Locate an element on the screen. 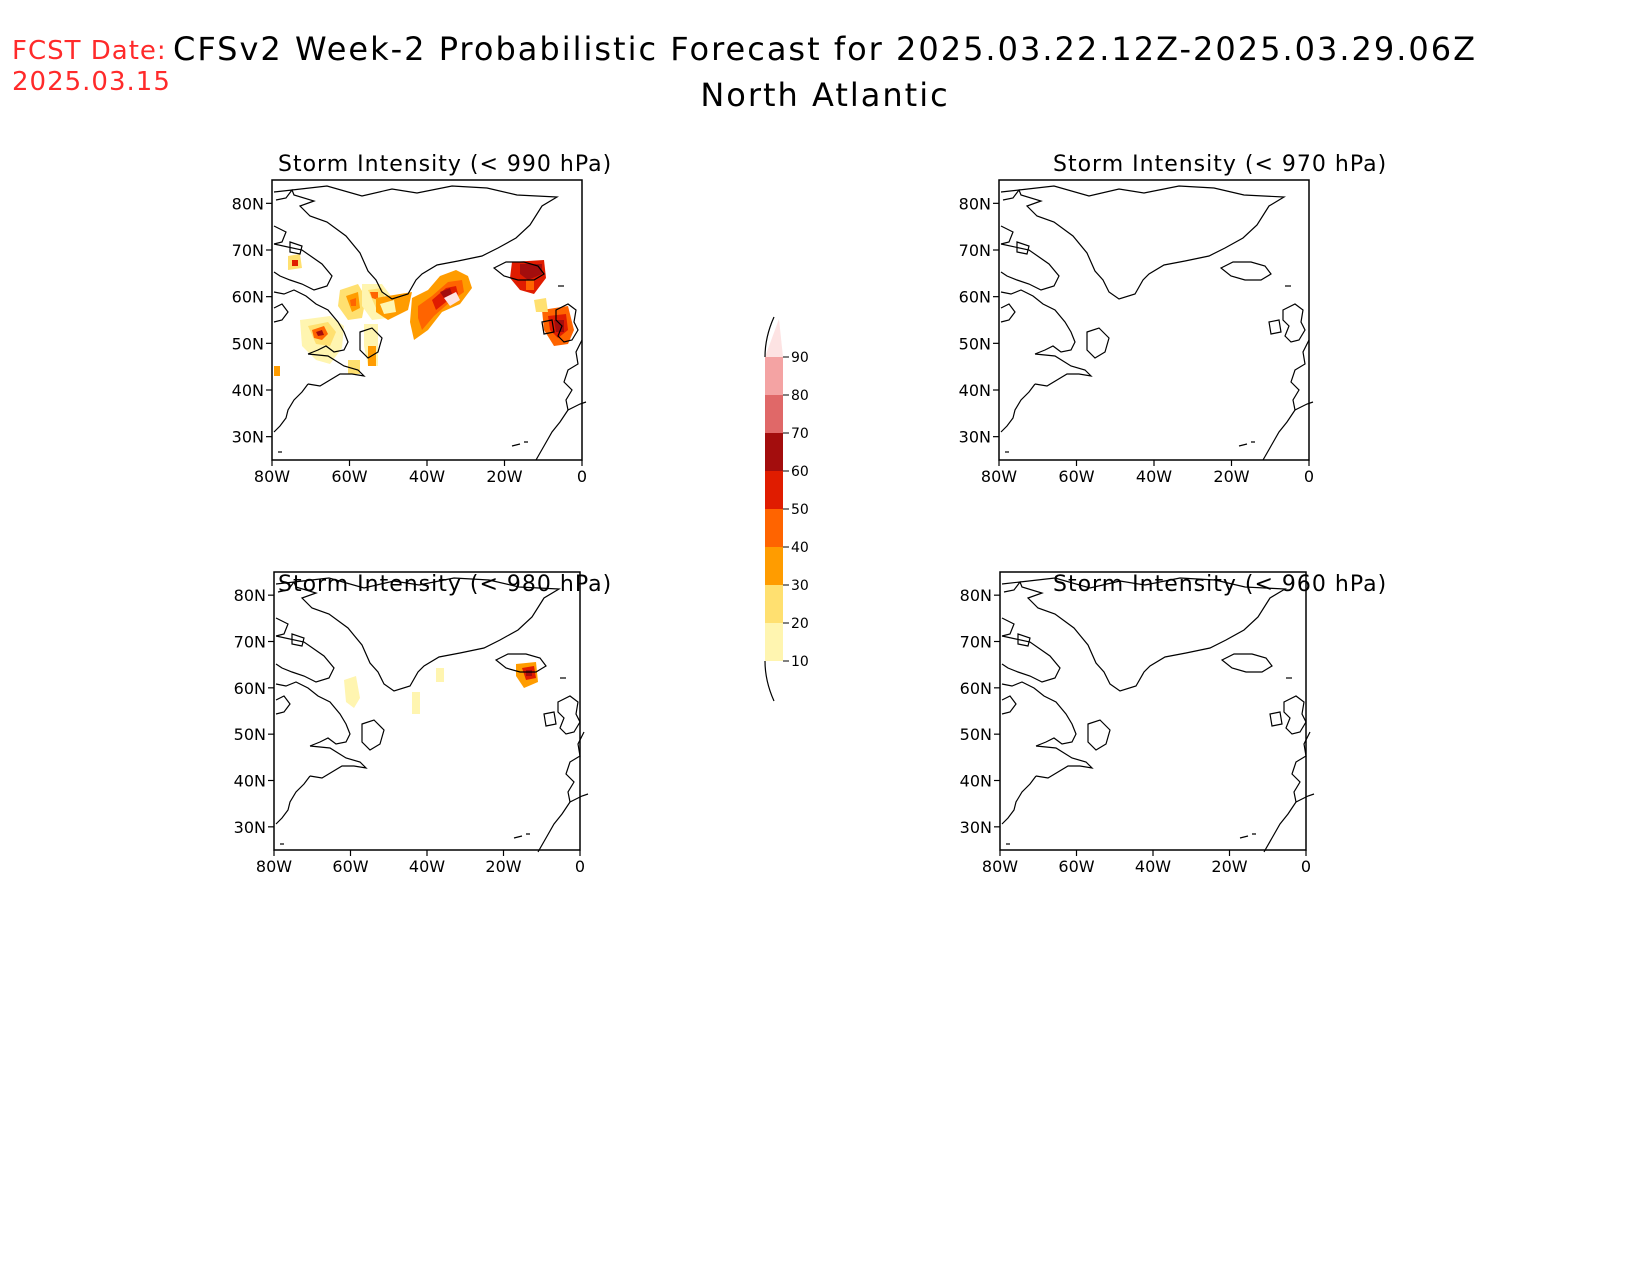 The height and width of the screenshot is (1275, 1650). forecast-date-label: FCST Date: is located at coordinates (89, 51).